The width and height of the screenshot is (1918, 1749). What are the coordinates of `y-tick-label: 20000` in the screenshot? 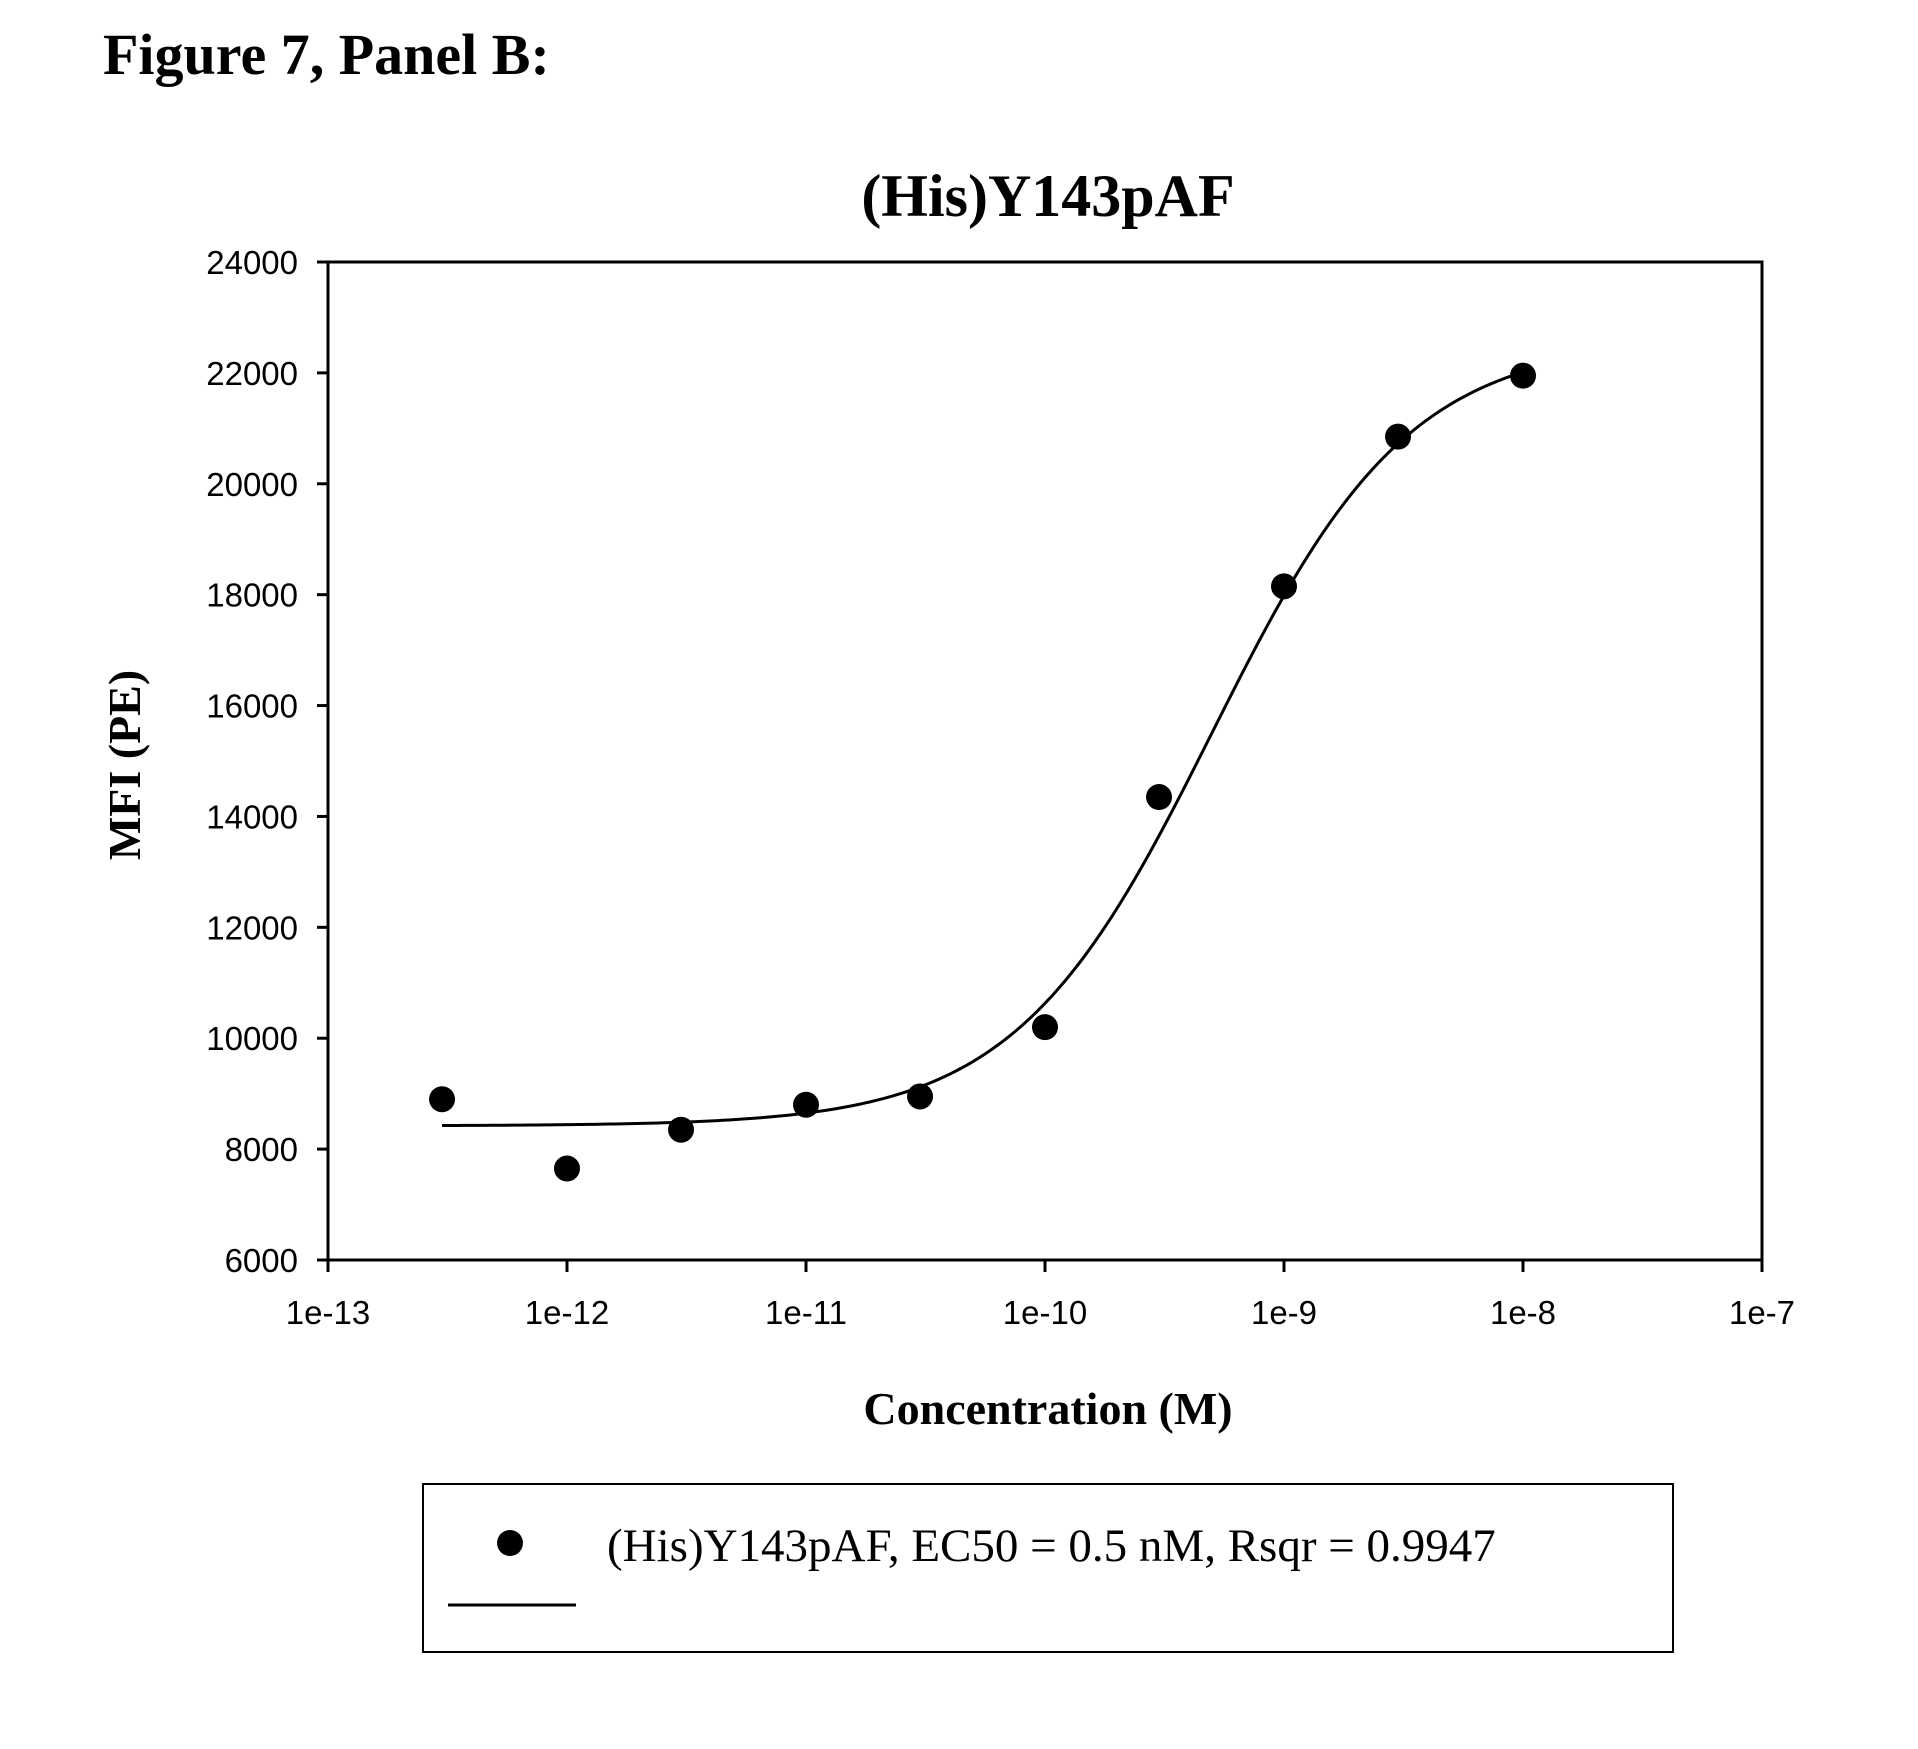 It's located at (252, 484).